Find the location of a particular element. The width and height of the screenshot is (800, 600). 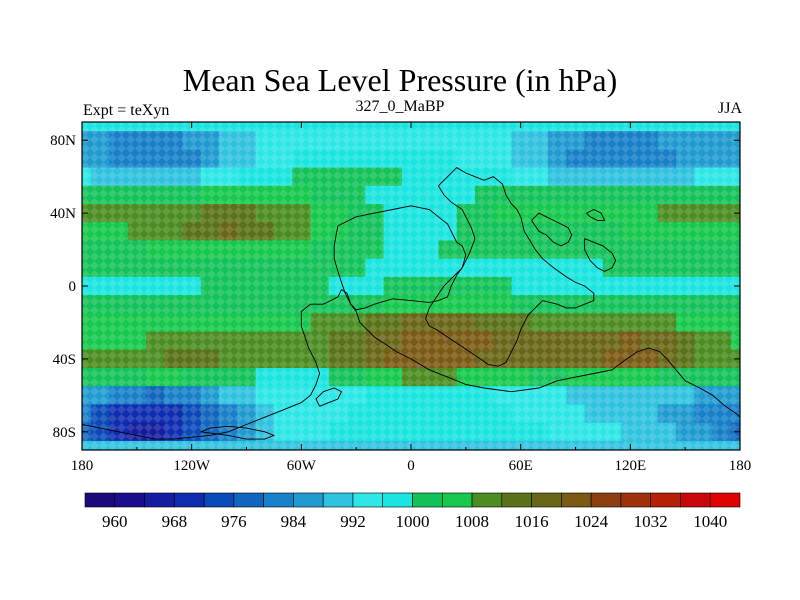

season-label: JJA is located at coordinates (729, 108).